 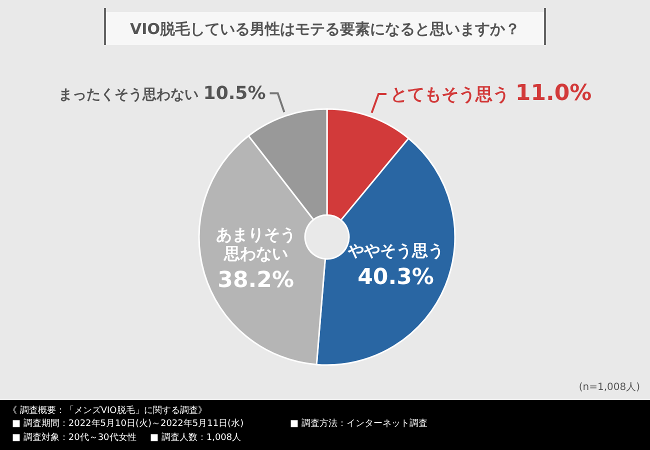 I want to click on text: (n=1,008人), so click(x=609, y=387).